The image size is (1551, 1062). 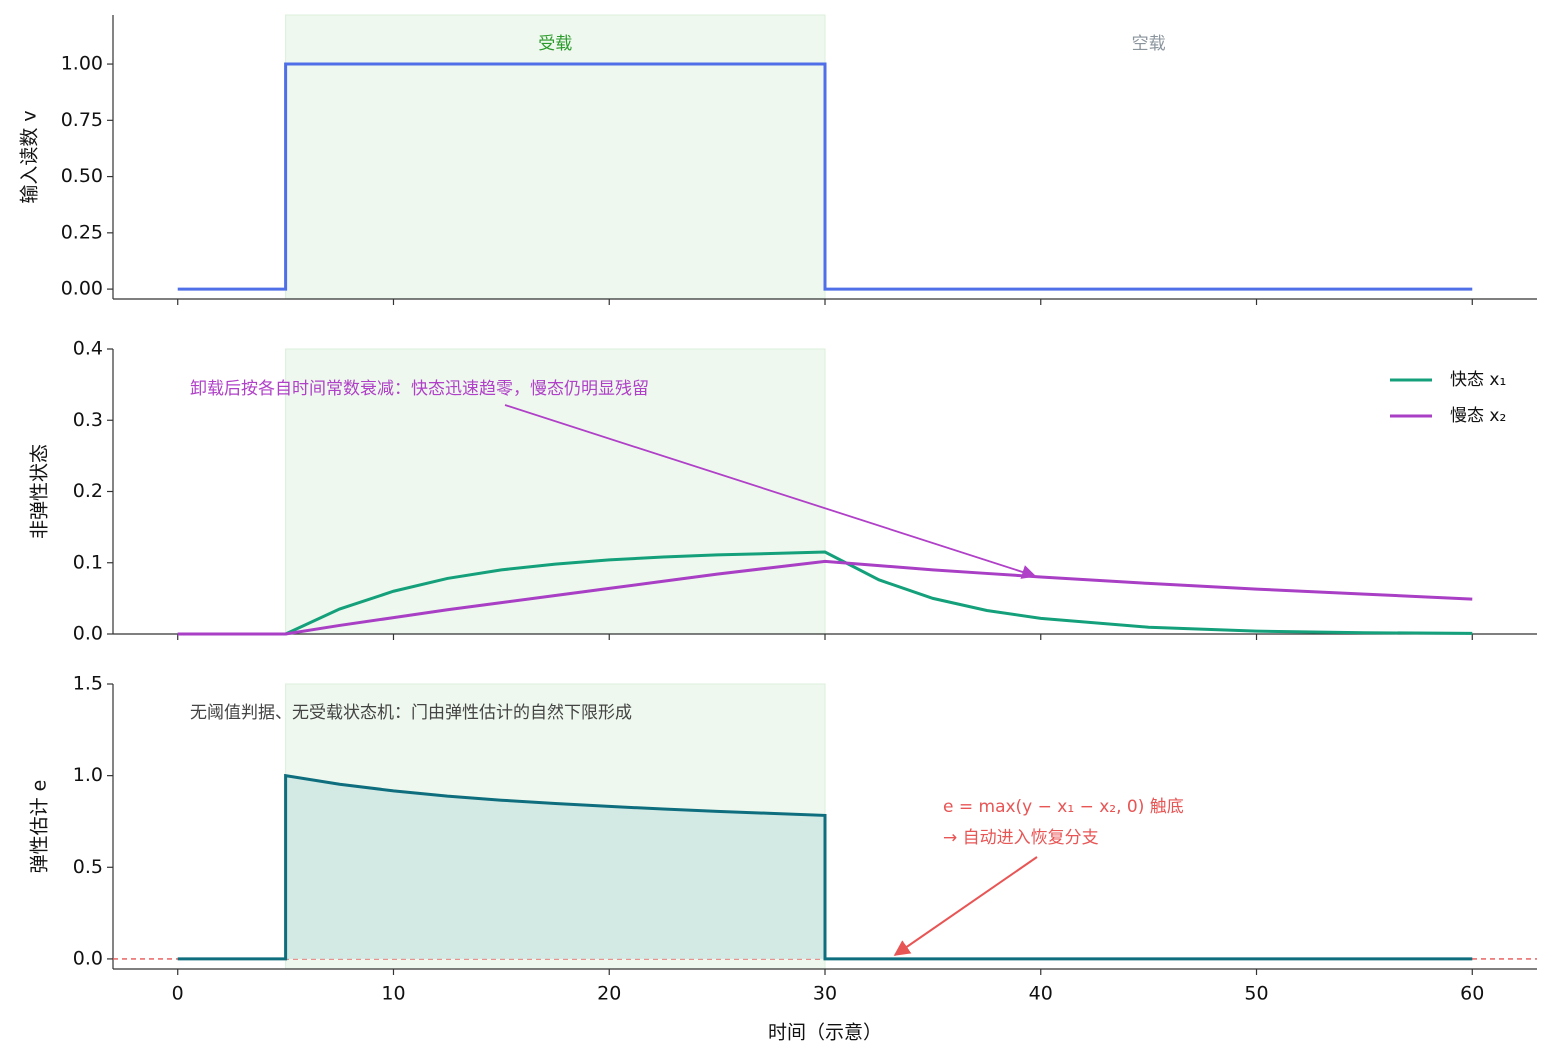 What do you see at coordinates (40, 827) in the screenshot?
I see `y-axis-label: 弹性估计 e` at bounding box center [40, 827].